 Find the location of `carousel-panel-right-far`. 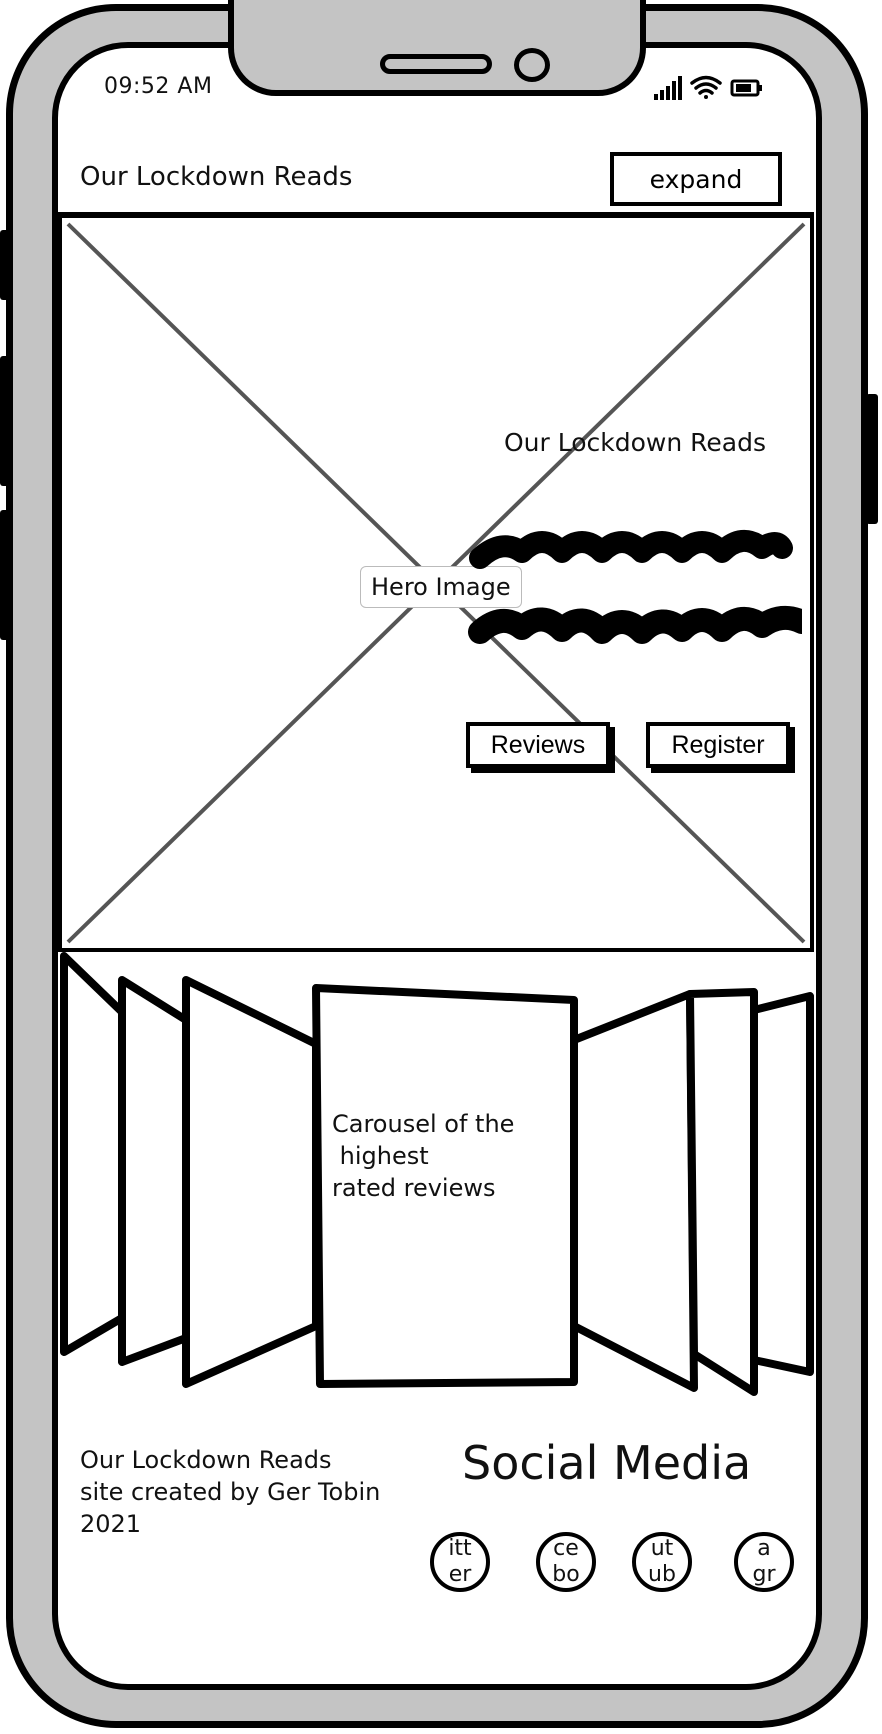

carousel-panel-right-far is located at coordinates (782, 1184).